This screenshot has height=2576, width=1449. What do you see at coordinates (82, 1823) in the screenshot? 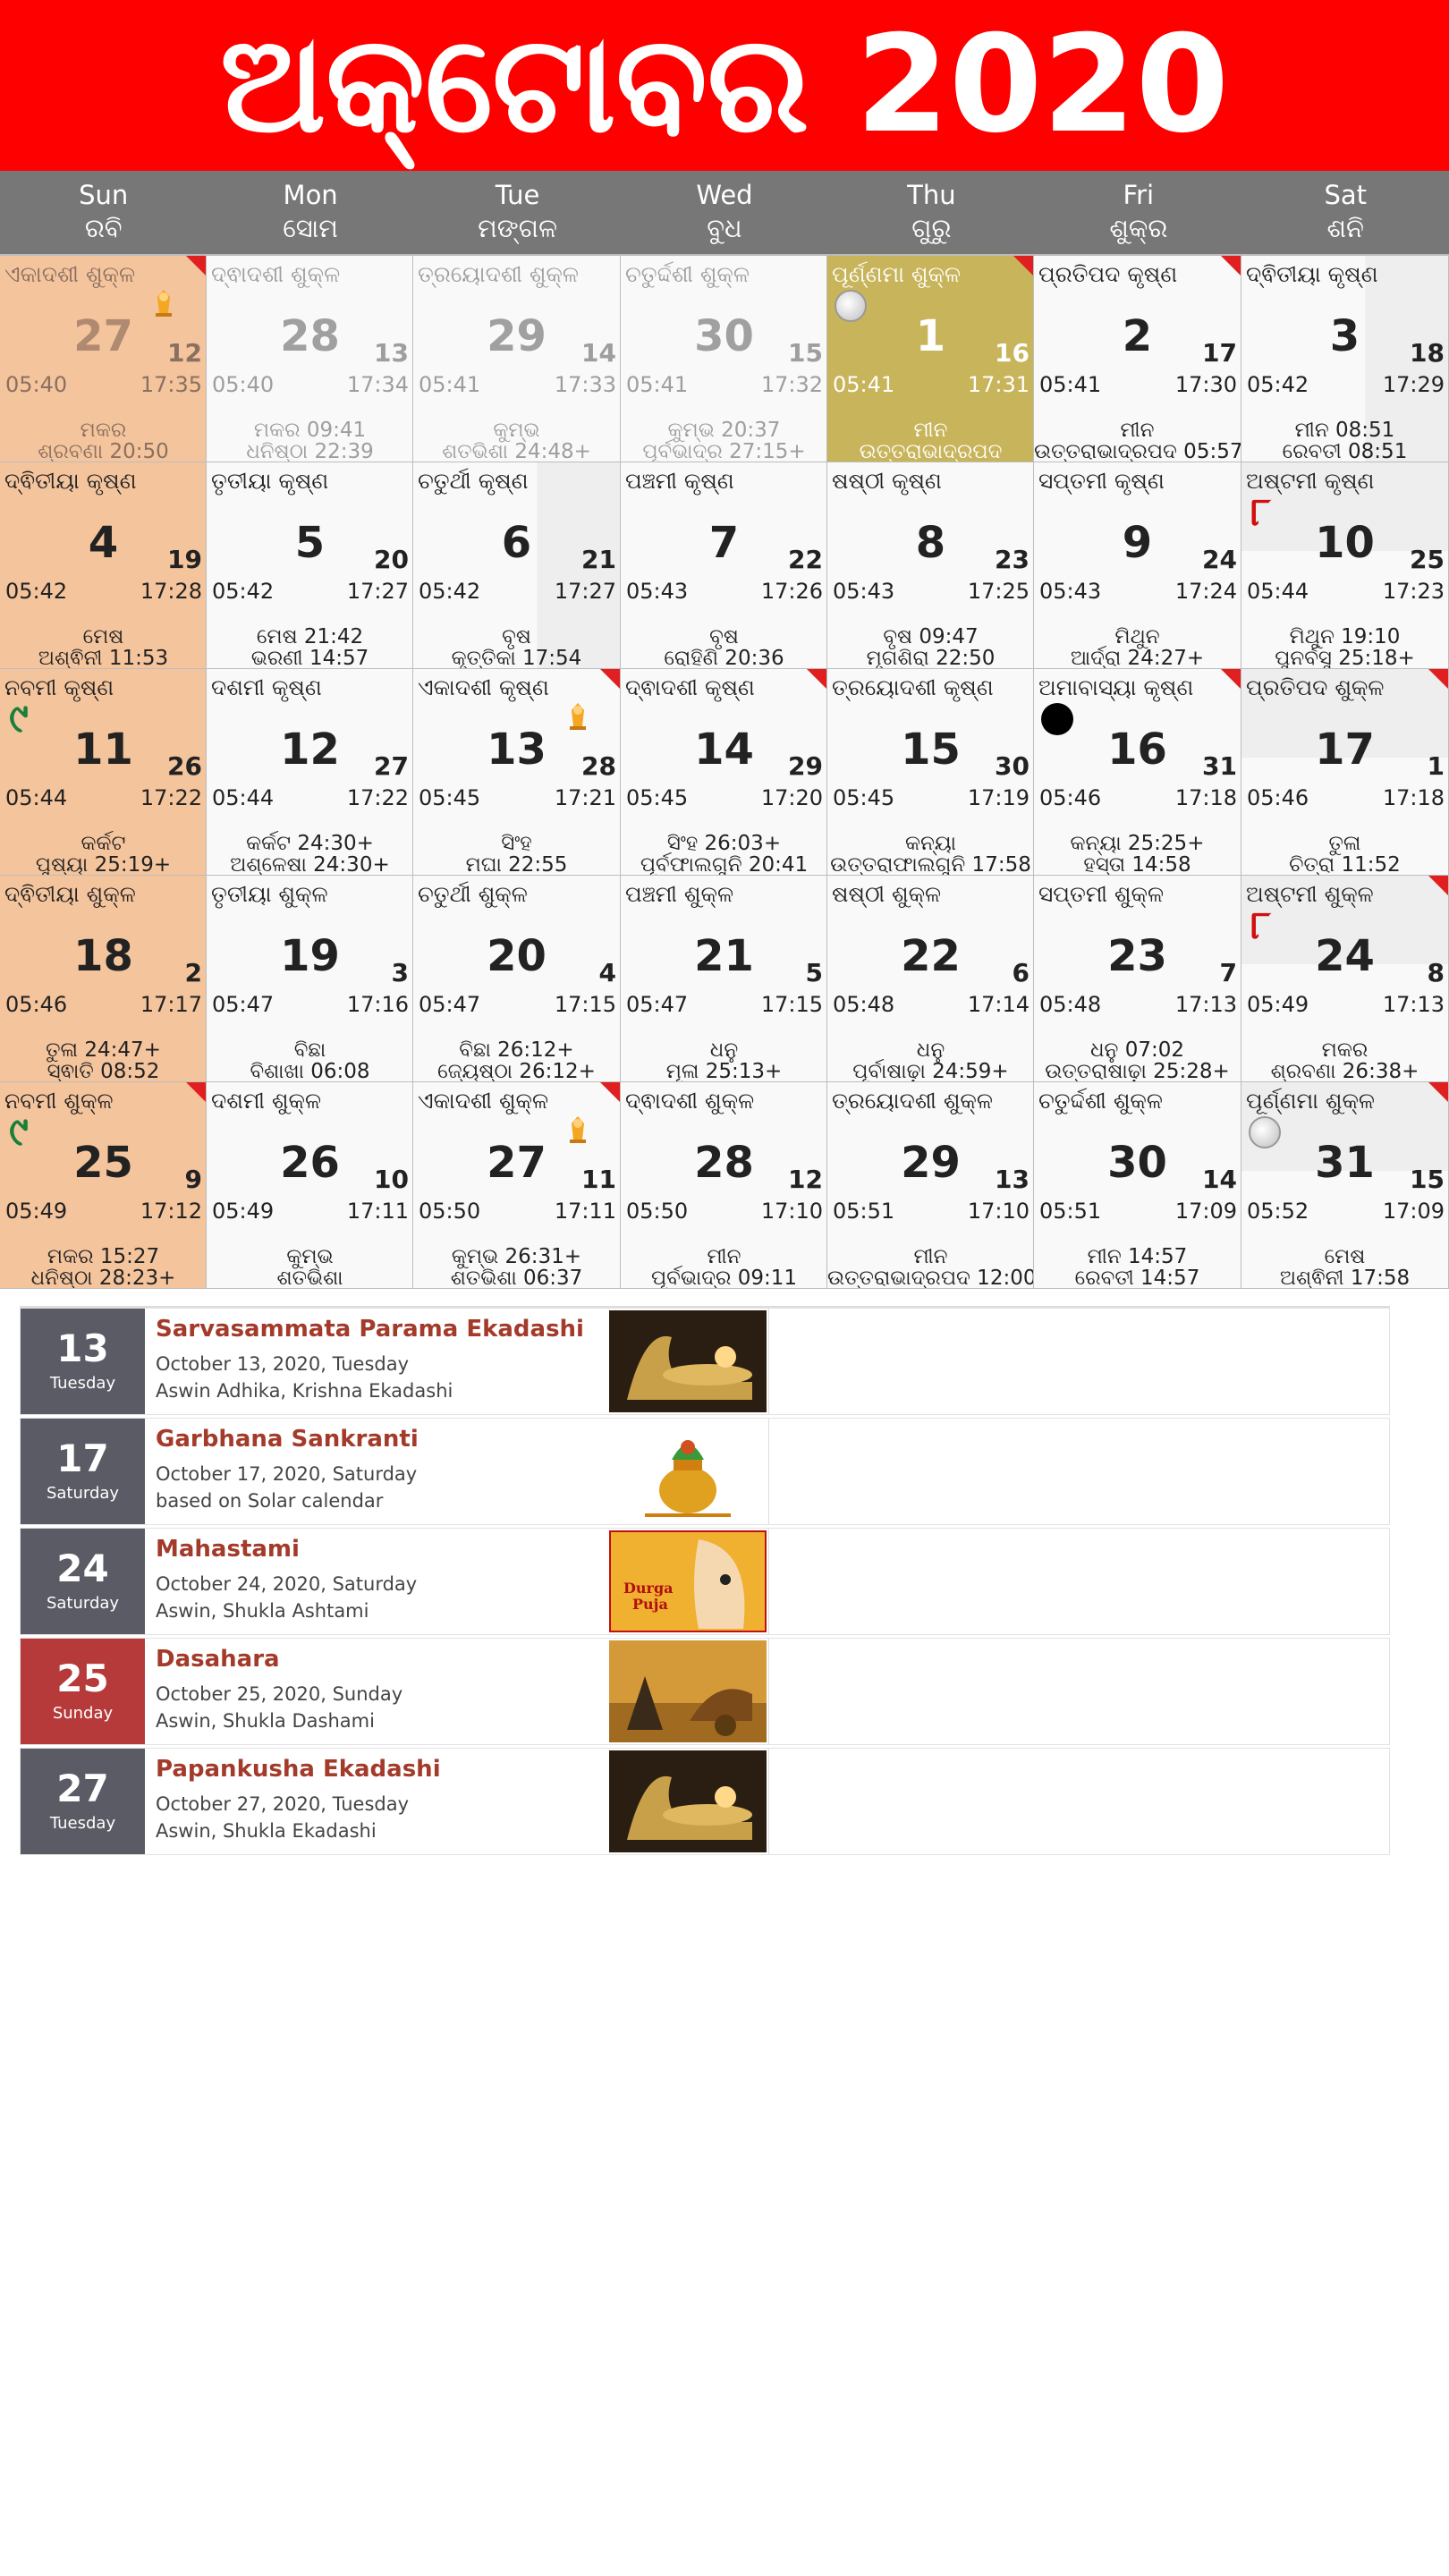
I see `festival-weekday: Tuesday` at bounding box center [82, 1823].